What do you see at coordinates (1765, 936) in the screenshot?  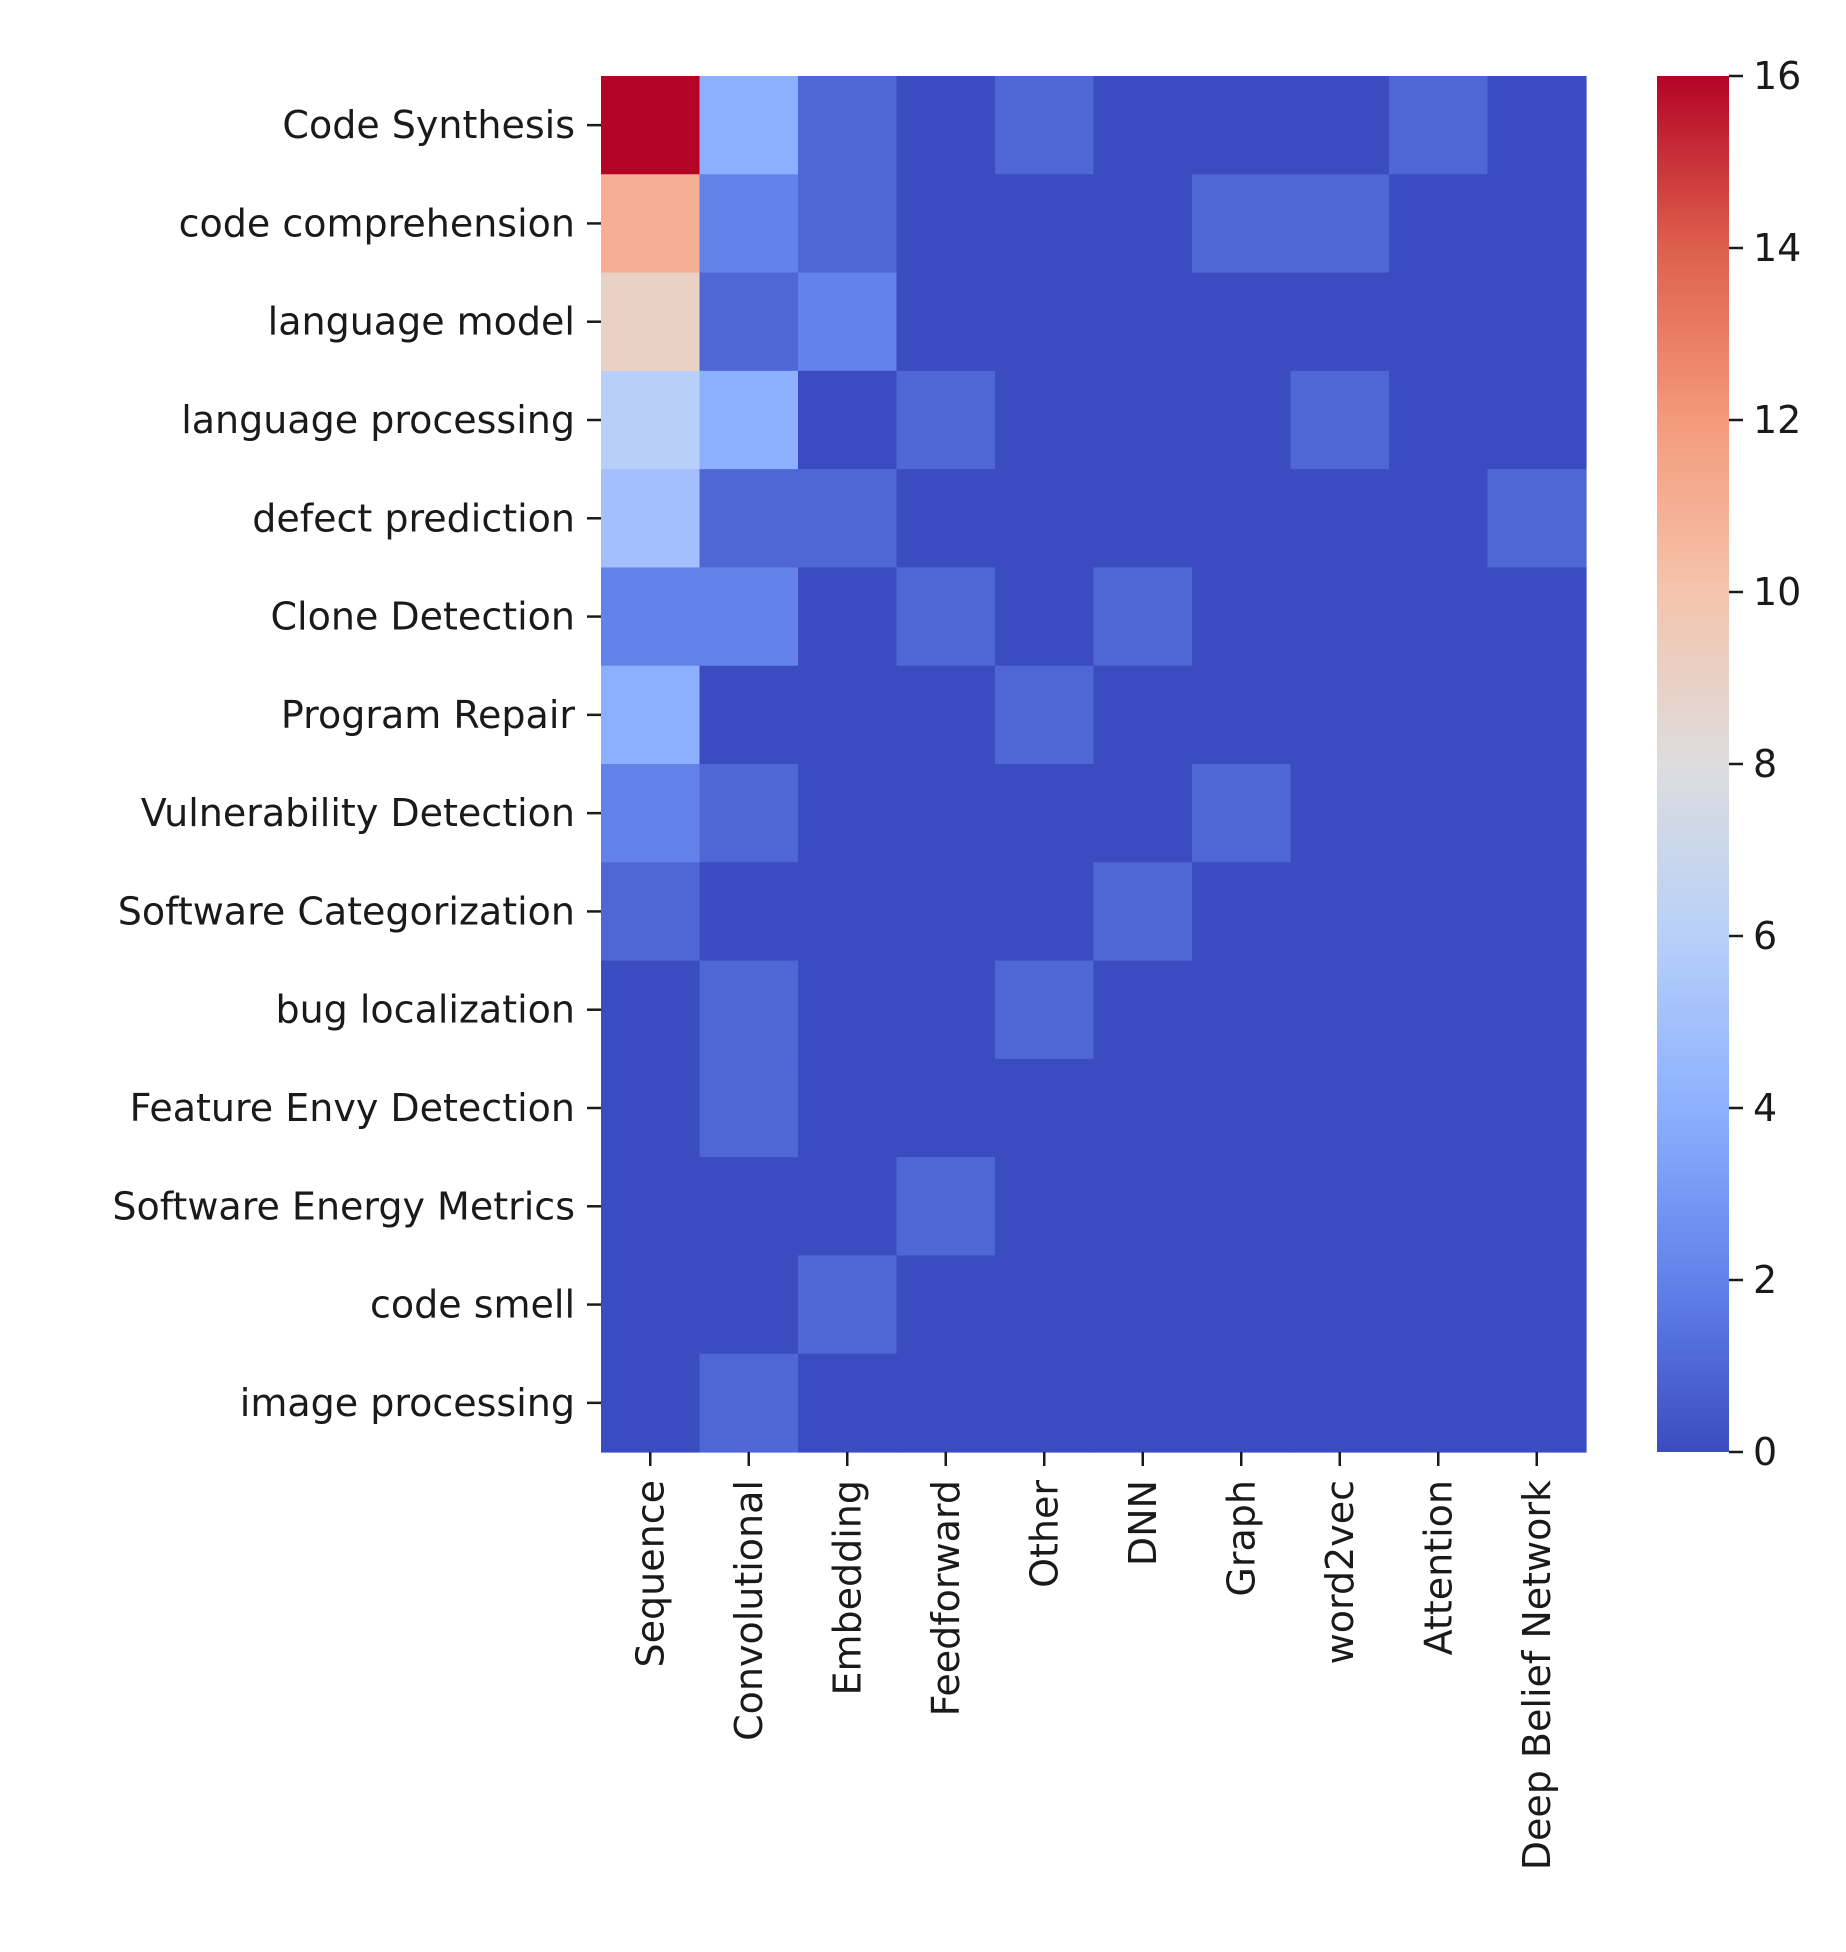 I see `colorbar-tick-label: 6` at bounding box center [1765, 936].